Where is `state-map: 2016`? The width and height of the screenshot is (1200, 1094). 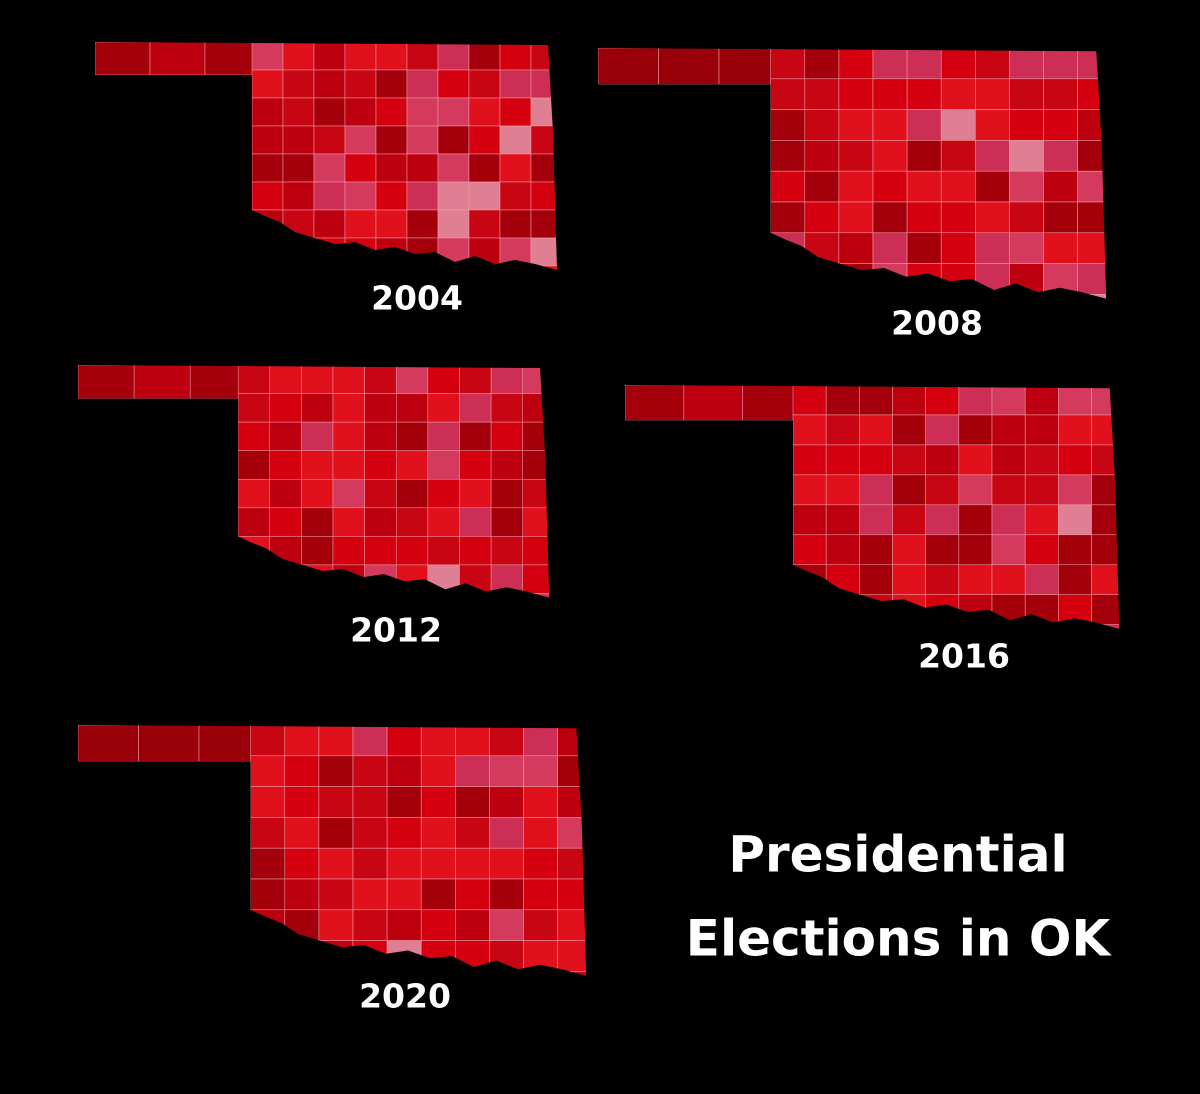
state-map: 2016 is located at coordinates (872, 530).